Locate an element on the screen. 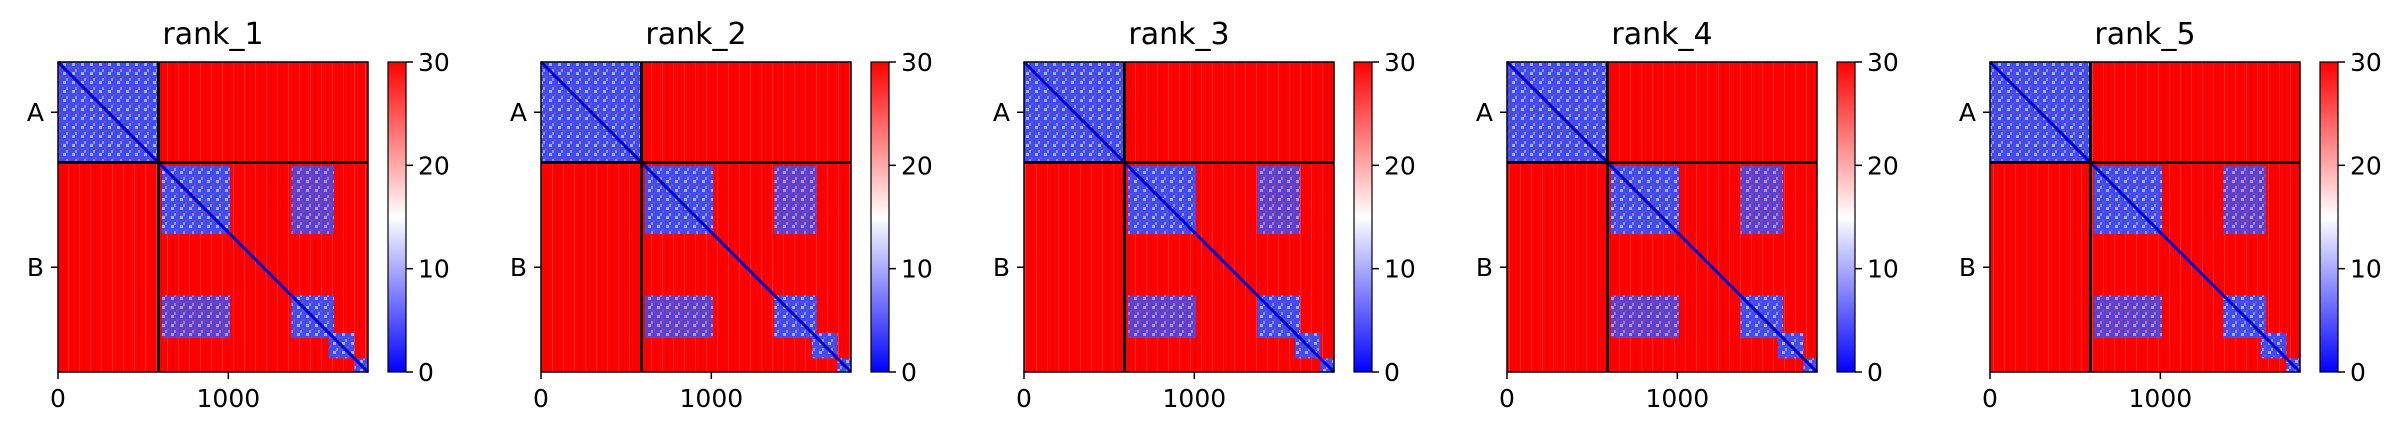  panel-title: rank_4 is located at coordinates (1661, 34).